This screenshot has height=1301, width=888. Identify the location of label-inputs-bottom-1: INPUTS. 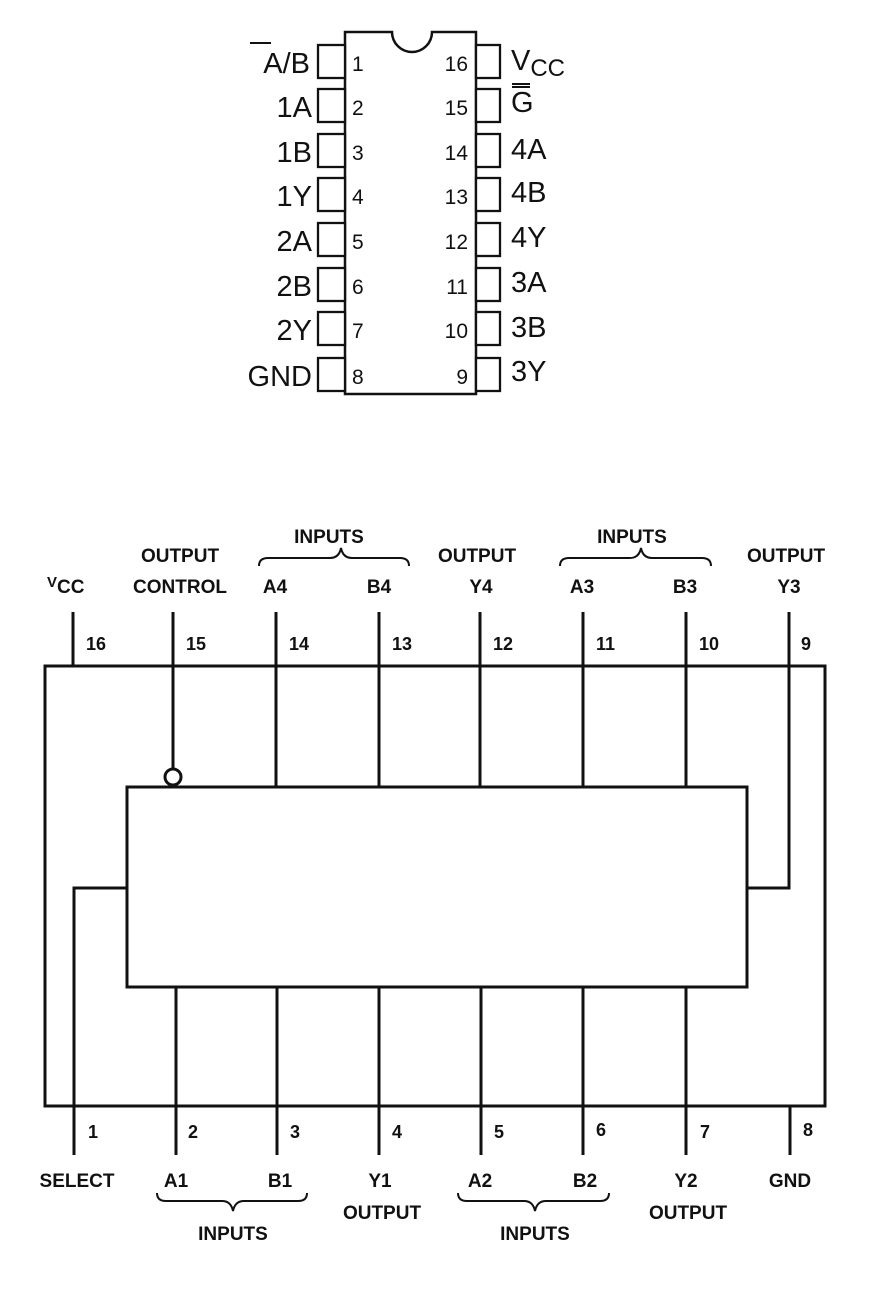
(233, 1234).